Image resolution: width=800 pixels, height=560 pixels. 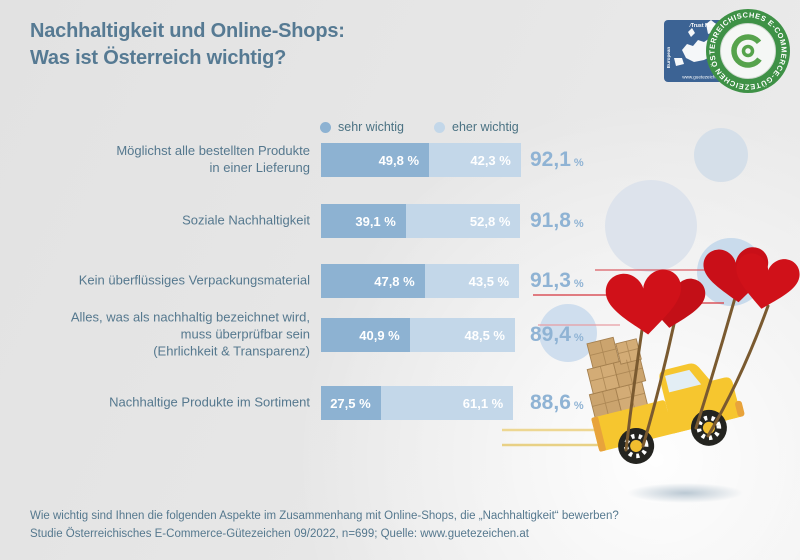 I want to click on stacked-bar: 47,8 % 43,5 %, so click(x=420, y=281).